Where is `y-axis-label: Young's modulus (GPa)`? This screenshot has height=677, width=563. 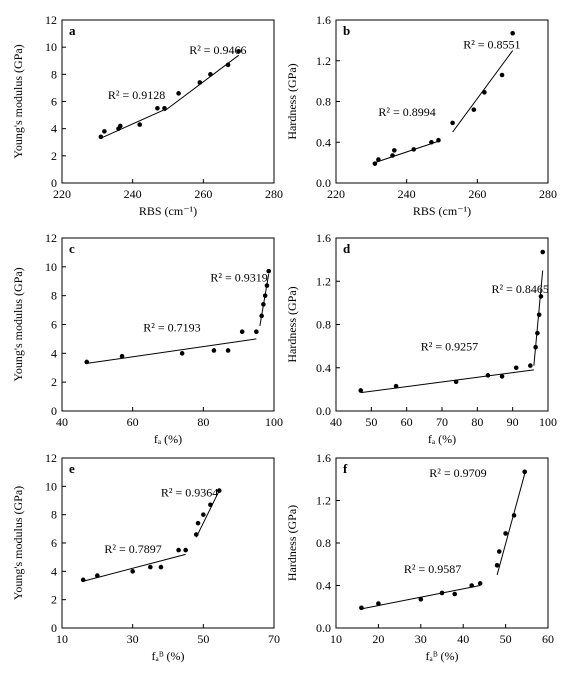 y-axis-label: Young's modulus (GPa) is located at coordinates (18, 543).